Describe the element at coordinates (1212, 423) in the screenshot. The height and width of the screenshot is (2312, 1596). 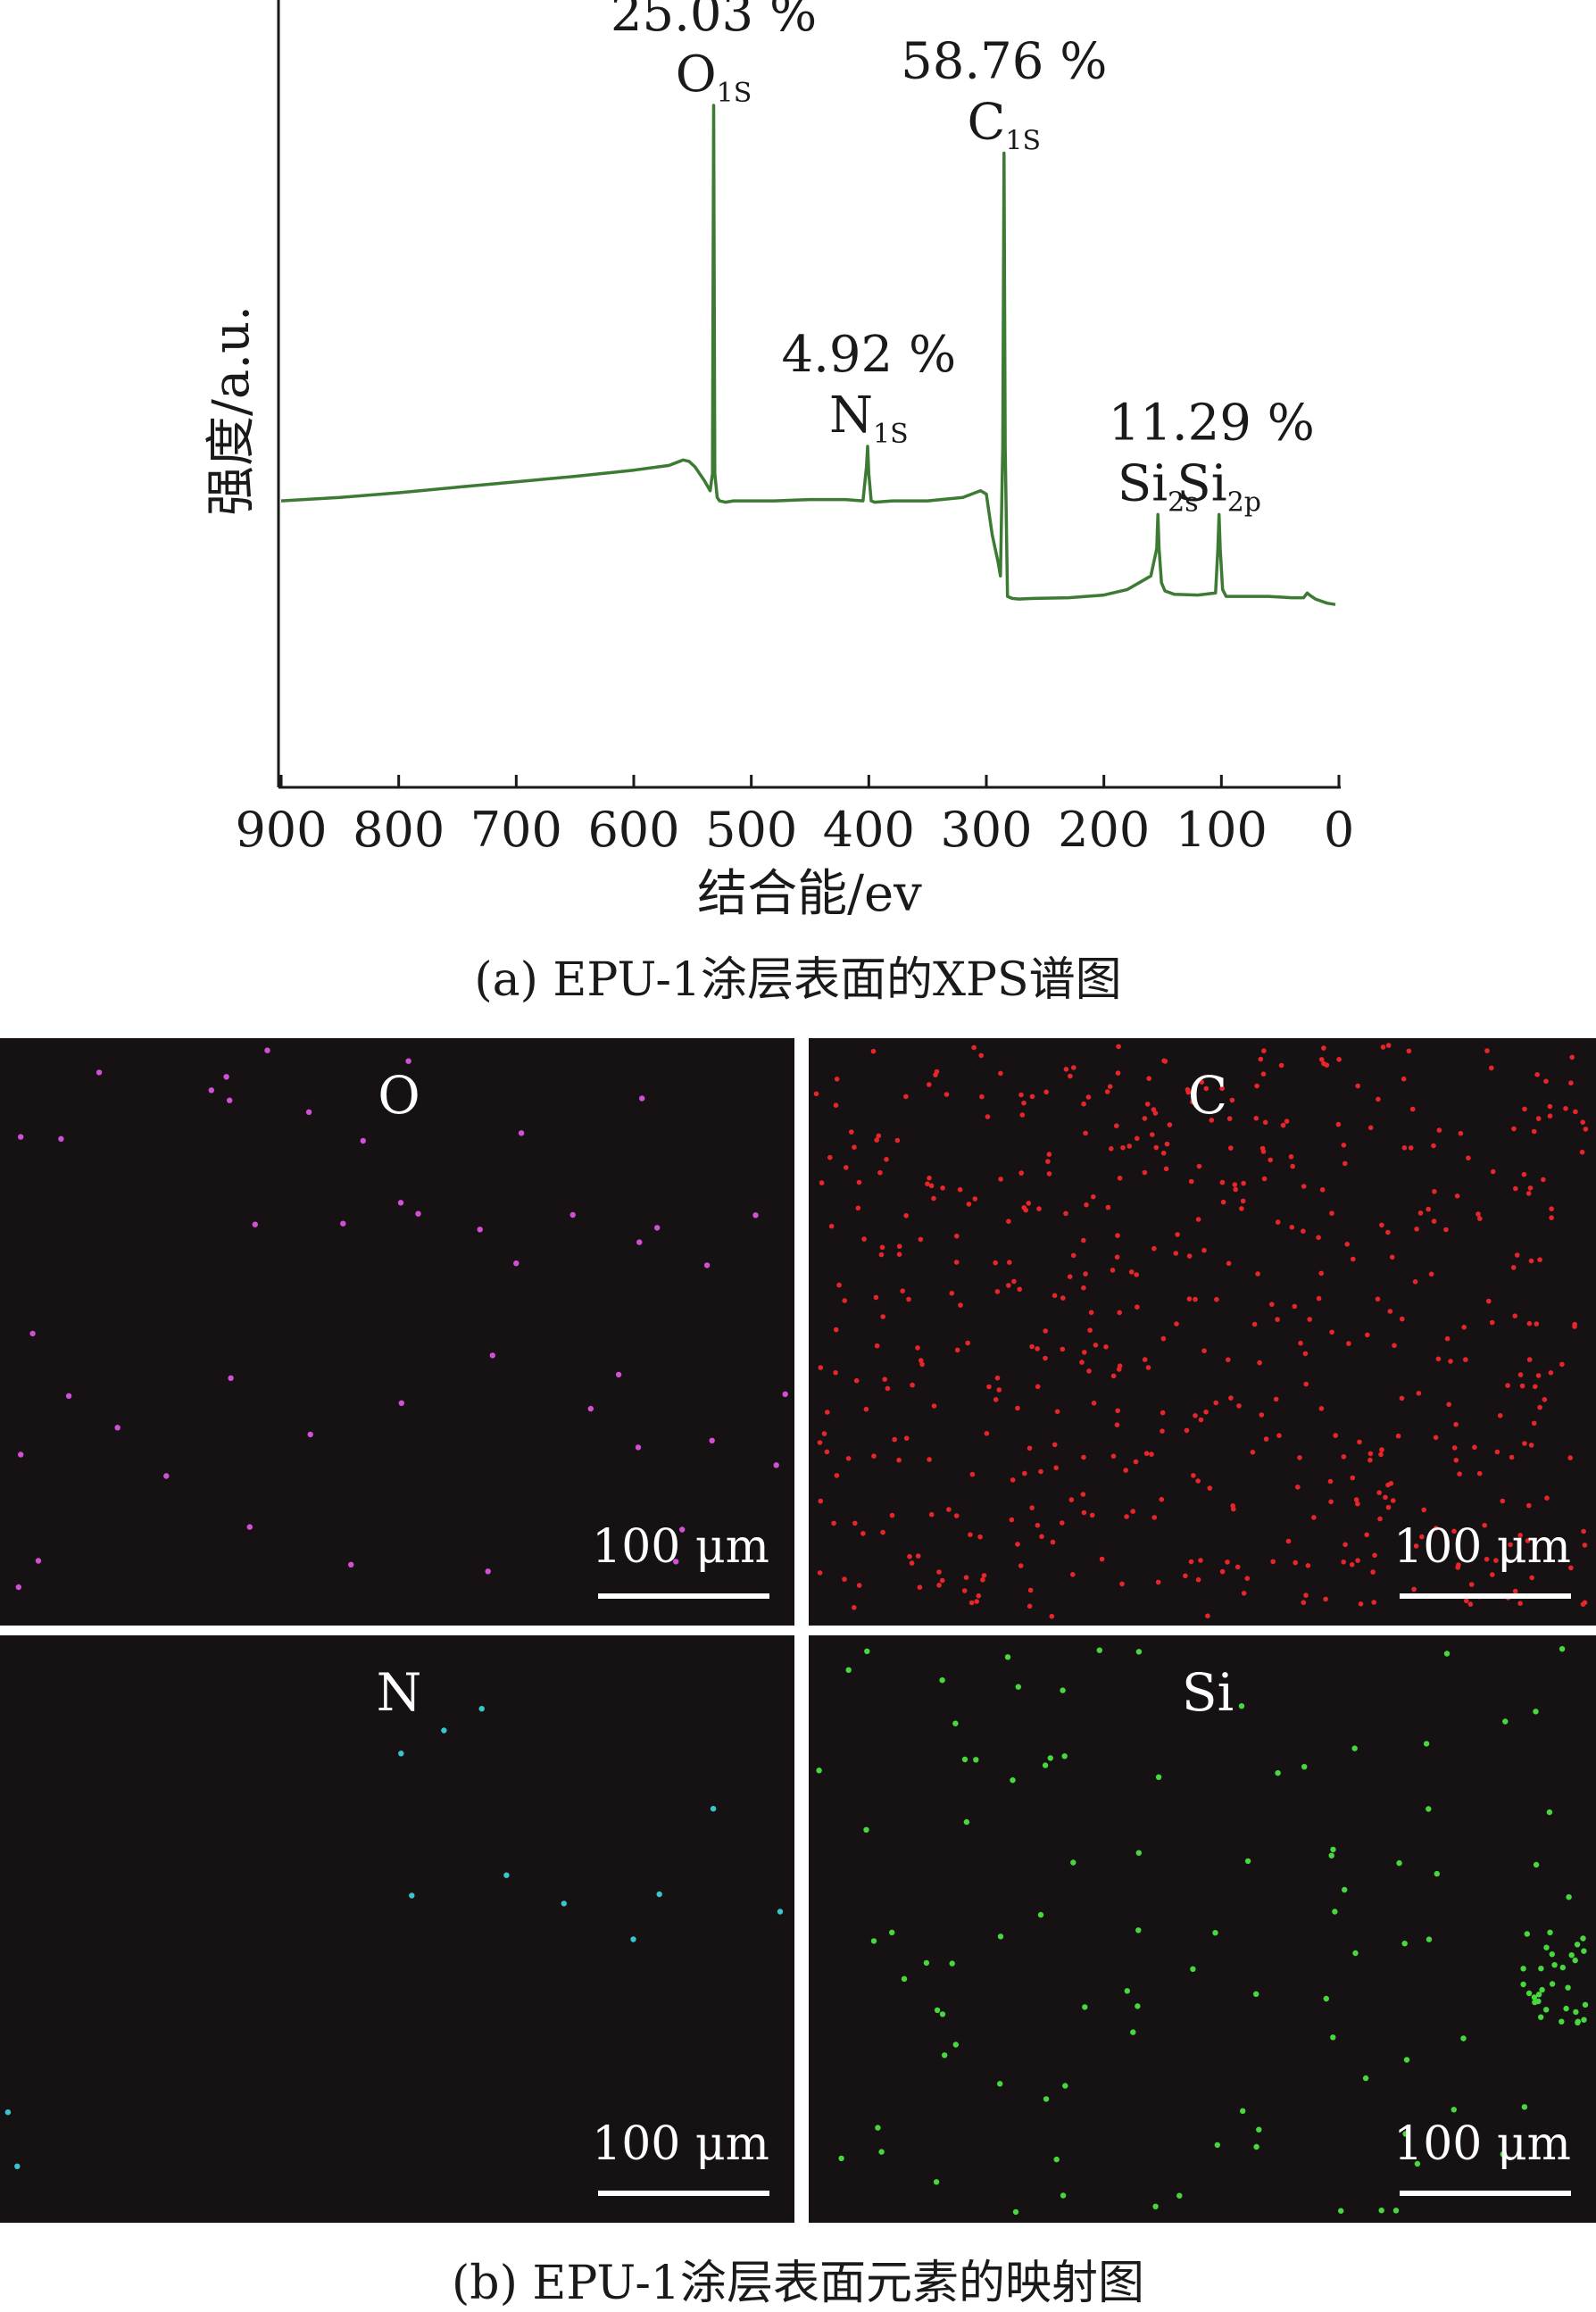
I see `peak-percent-label: 11.29 %` at that location.